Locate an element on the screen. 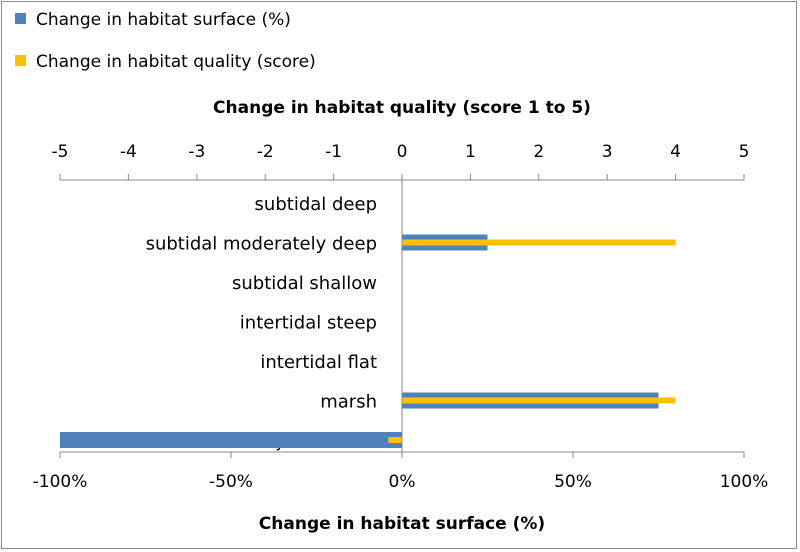 This screenshot has height=552, width=800. top-tick-label: 0 is located at coordinates (402, 152).